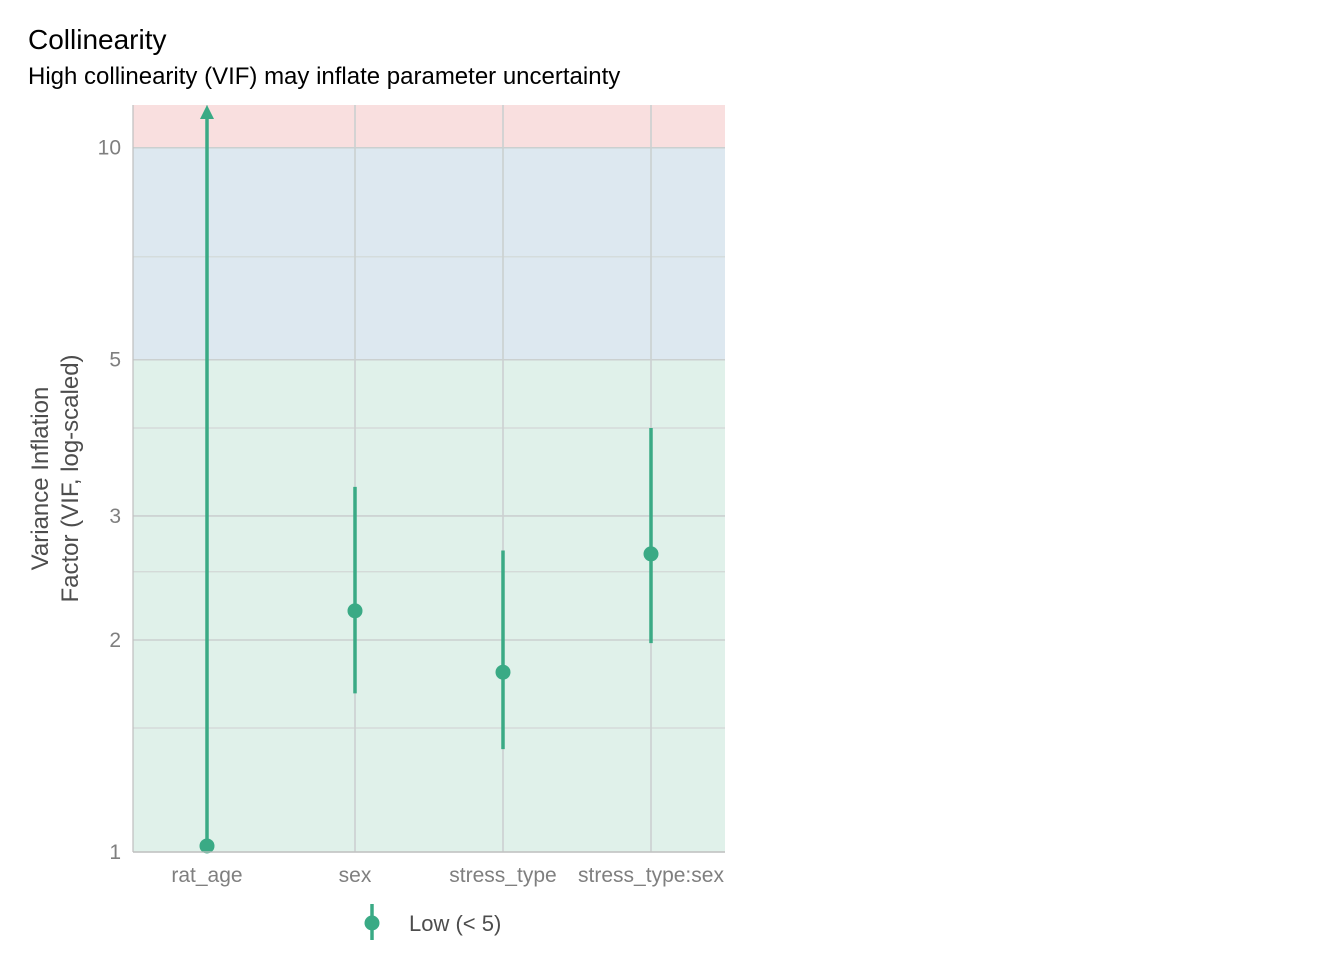 The height and width of the screenshot is (960, 1344). I want to click on y-tick-label: 1, so click(115, 852).